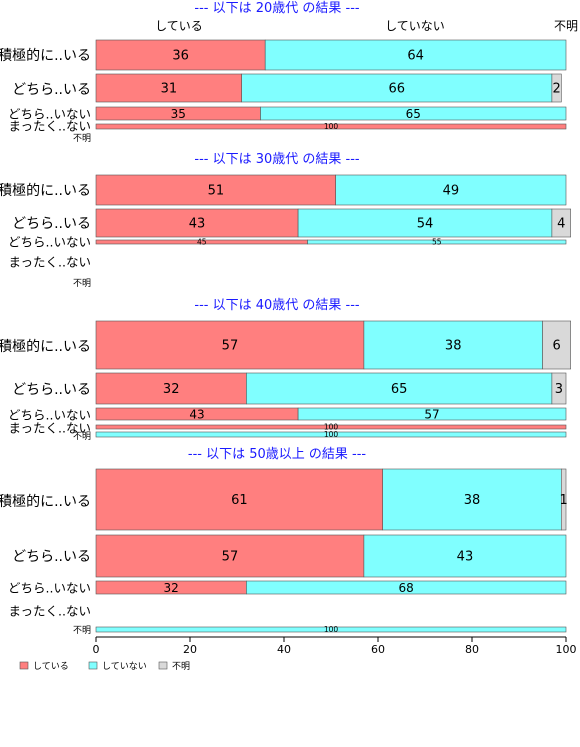 The width and height of the screenshot is (580, 747). I want to click on data-label: 49, so click(451, 191).